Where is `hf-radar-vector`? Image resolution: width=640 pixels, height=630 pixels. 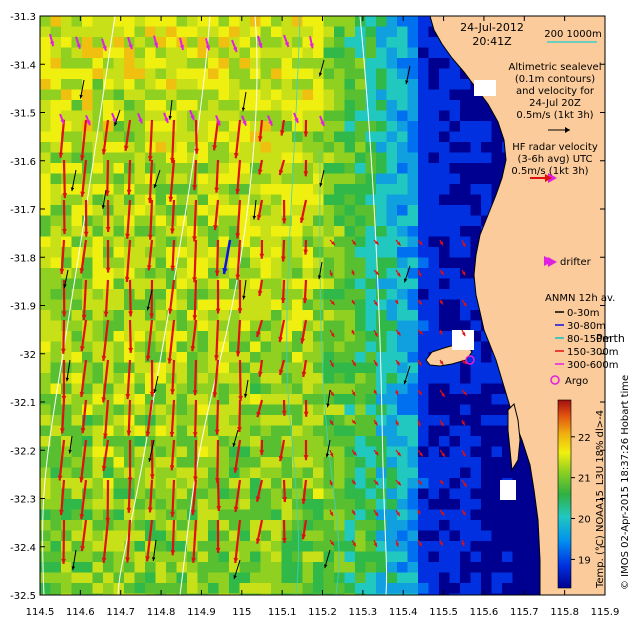 hf-radar-vector is located at coordinates (107, 298).